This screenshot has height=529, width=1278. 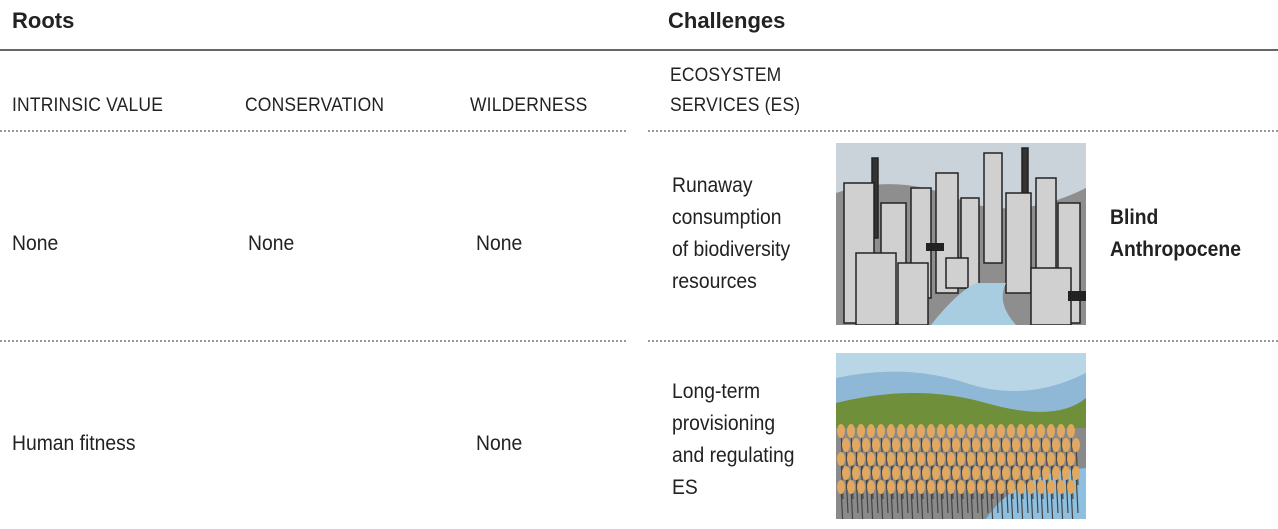 I want to click on section-title: Challenges, so click(x=727, y=20).